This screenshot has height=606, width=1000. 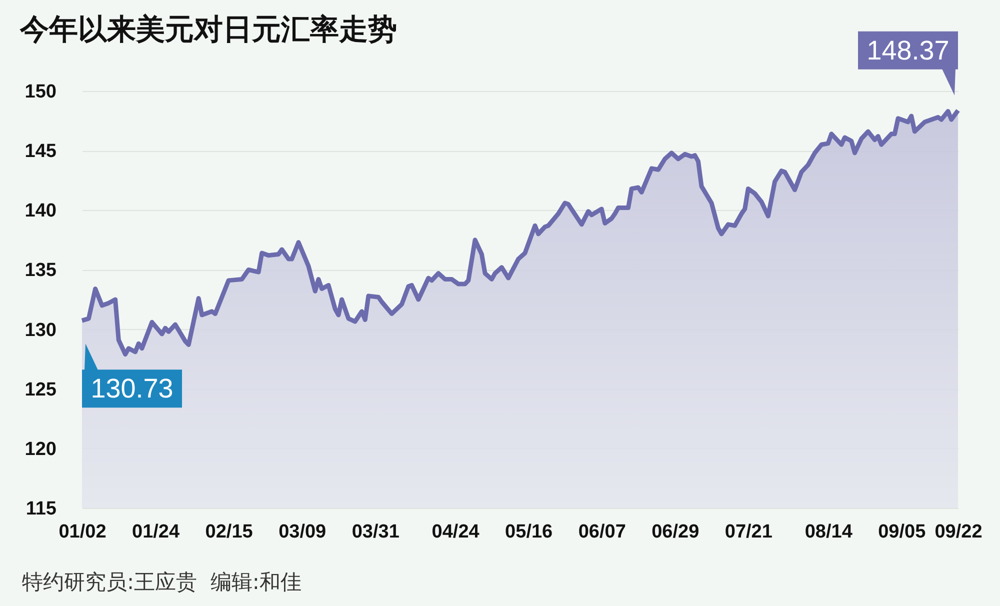 What do you see at coordinates (902, 532) in the screenshot?
I see `x-tick-label: 09/05` at bounding box center [902, 532].